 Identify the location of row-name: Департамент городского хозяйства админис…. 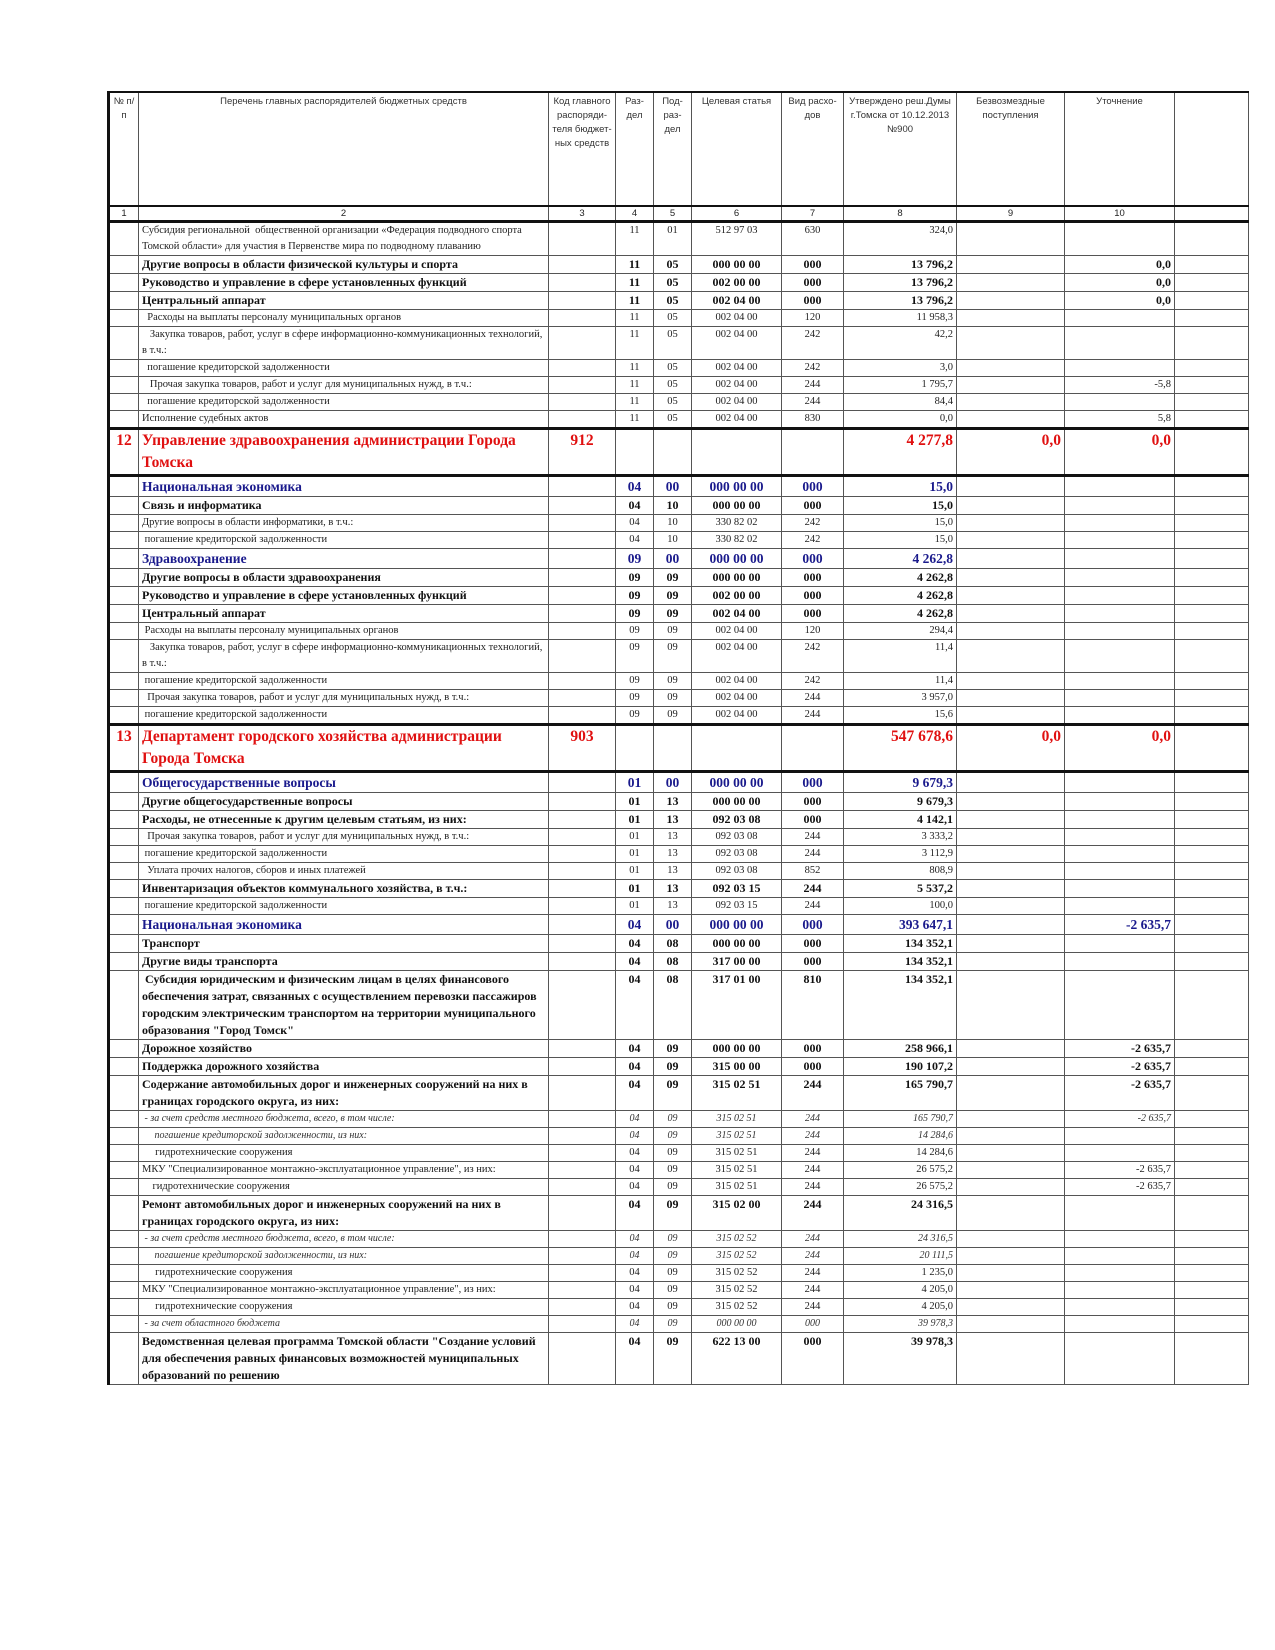
(343, 748).